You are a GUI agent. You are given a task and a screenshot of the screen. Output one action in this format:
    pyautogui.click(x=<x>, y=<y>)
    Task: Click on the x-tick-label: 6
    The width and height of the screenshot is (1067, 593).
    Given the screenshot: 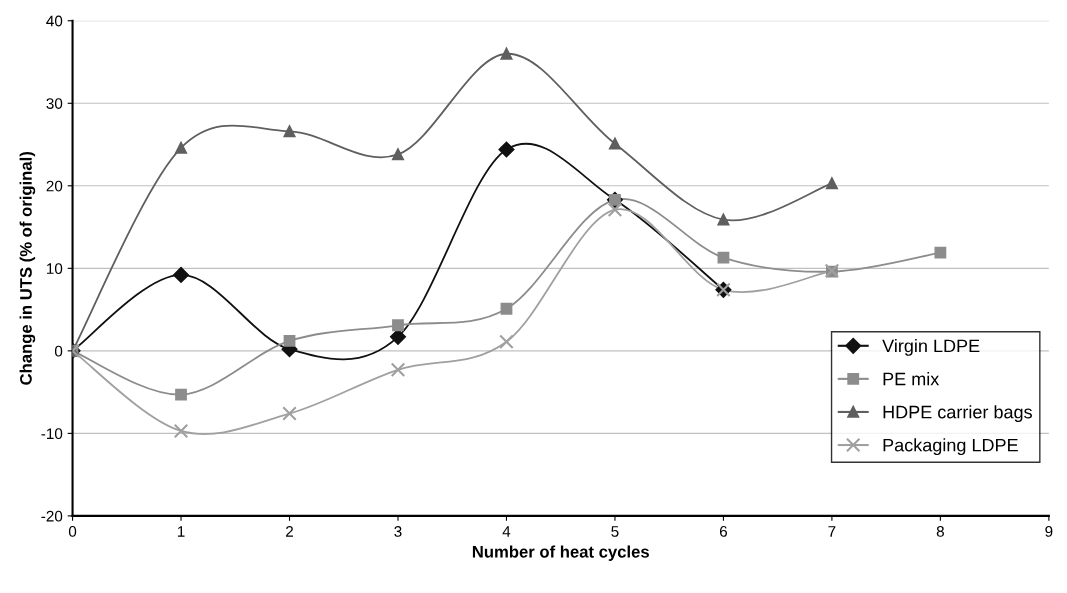 What is the action you would take?
    pyautogui.click(x=723, y=531)
    